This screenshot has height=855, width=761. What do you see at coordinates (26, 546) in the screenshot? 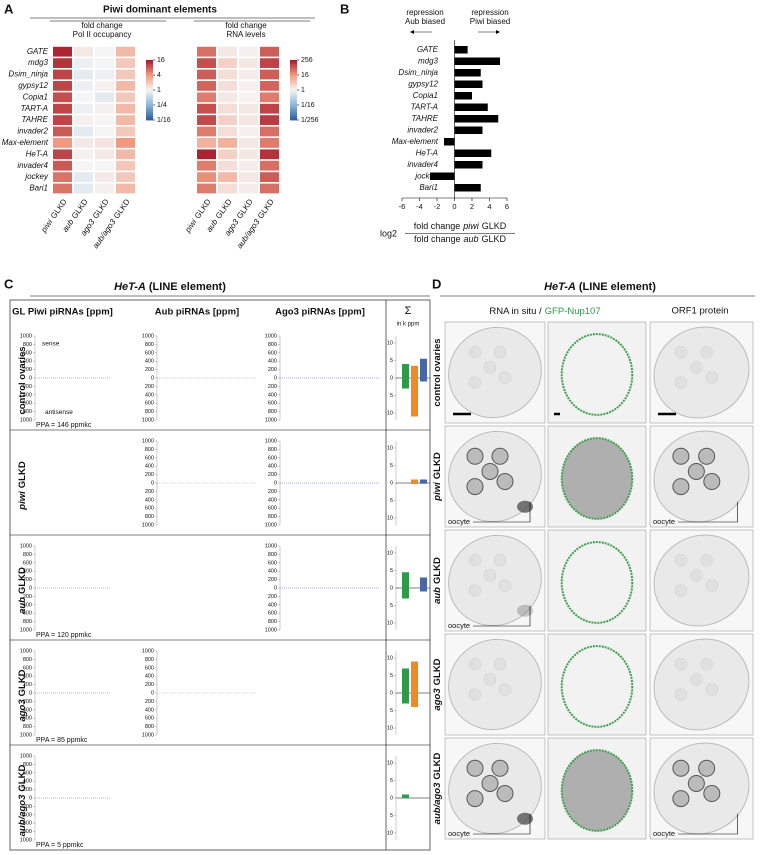
I see `y-tick-label: 1000` at bounding box center [26, 546].